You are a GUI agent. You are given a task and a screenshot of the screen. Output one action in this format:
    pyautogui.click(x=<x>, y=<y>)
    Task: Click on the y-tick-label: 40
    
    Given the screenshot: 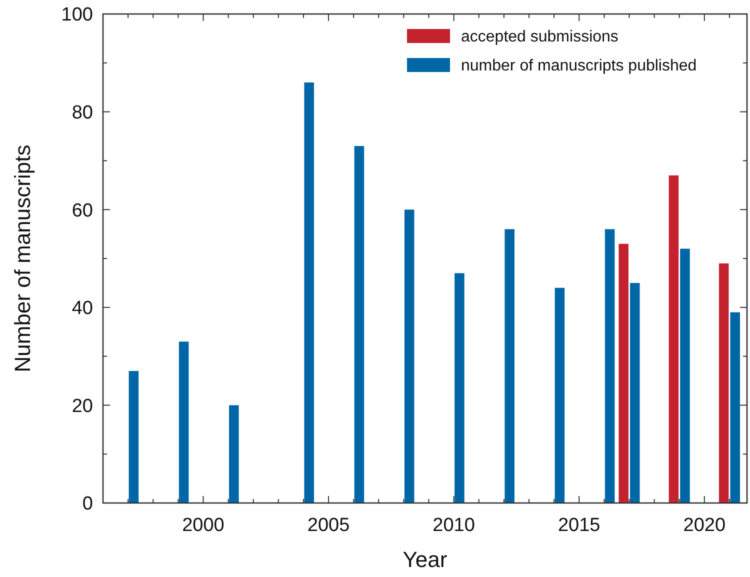 What is the action you would take?
    pyautogui.click(x=82, y=309)
    